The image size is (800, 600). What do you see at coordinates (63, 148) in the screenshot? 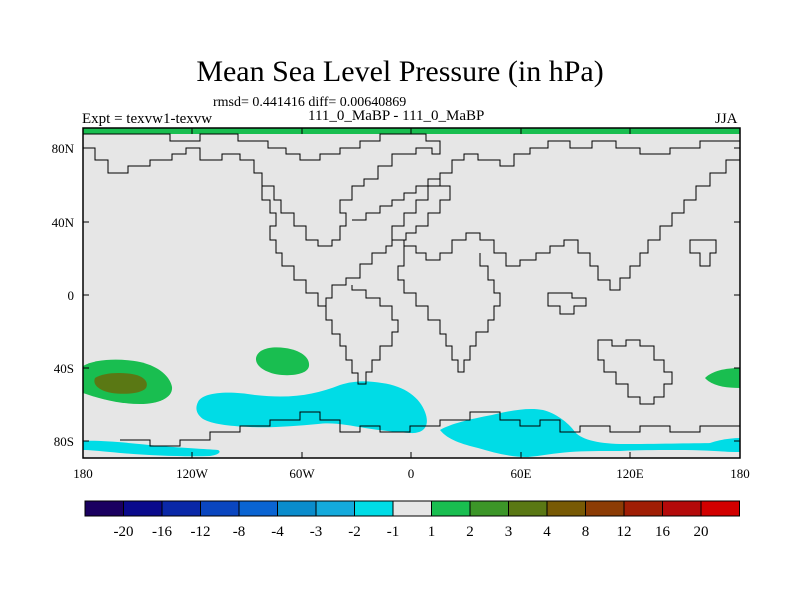
I see `lat-label-80n: 80N` at bounding box center [63, 148].